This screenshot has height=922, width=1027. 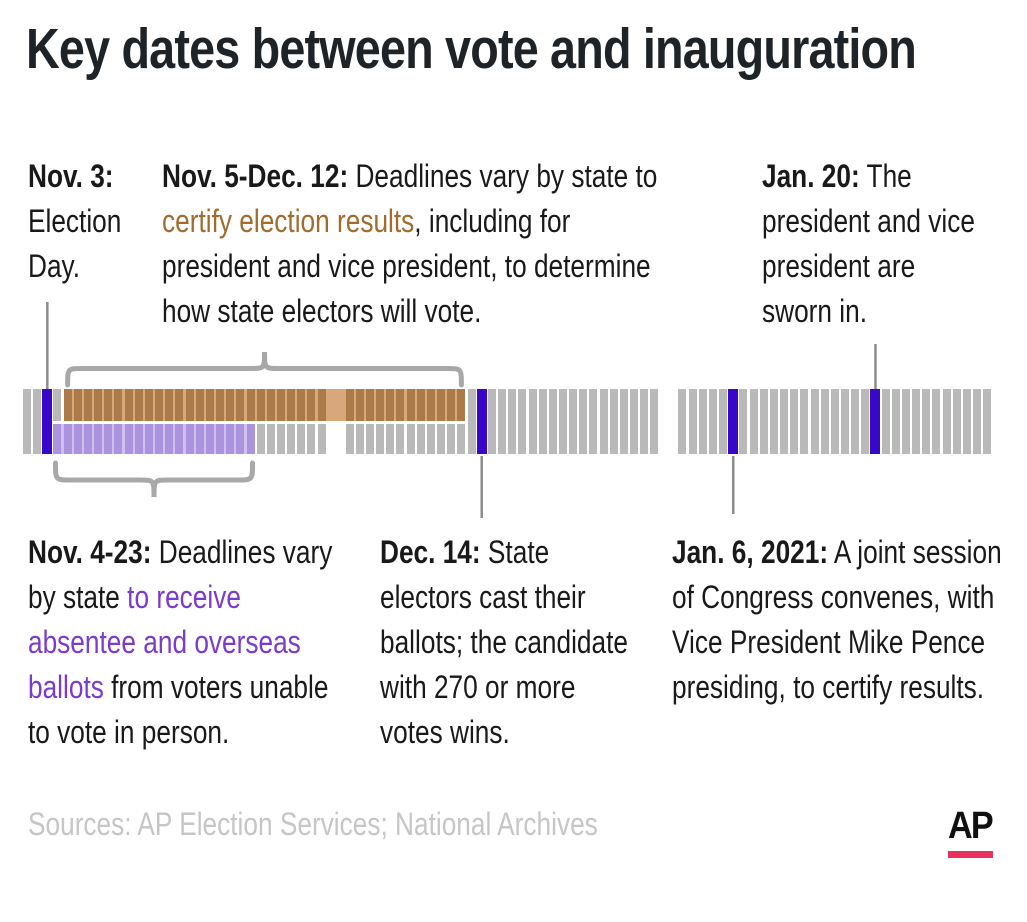 I want to click on text-segment: Nov. 4-23:, so click(x=90, y=552).